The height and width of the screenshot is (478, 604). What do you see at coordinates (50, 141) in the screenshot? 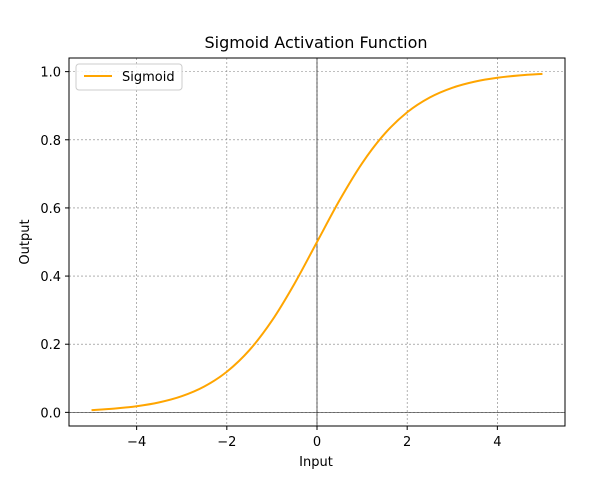
I see `y-tick-label: 0.8` at bounding box center [50, 141].